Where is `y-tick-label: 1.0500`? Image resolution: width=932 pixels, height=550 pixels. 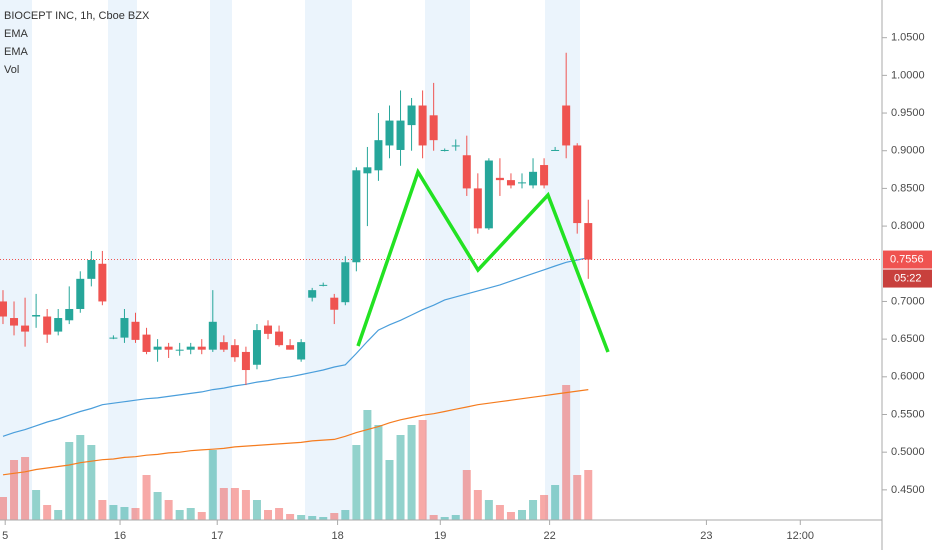
y-tick-label: 1.0500 is located at coordinates (908, 38).